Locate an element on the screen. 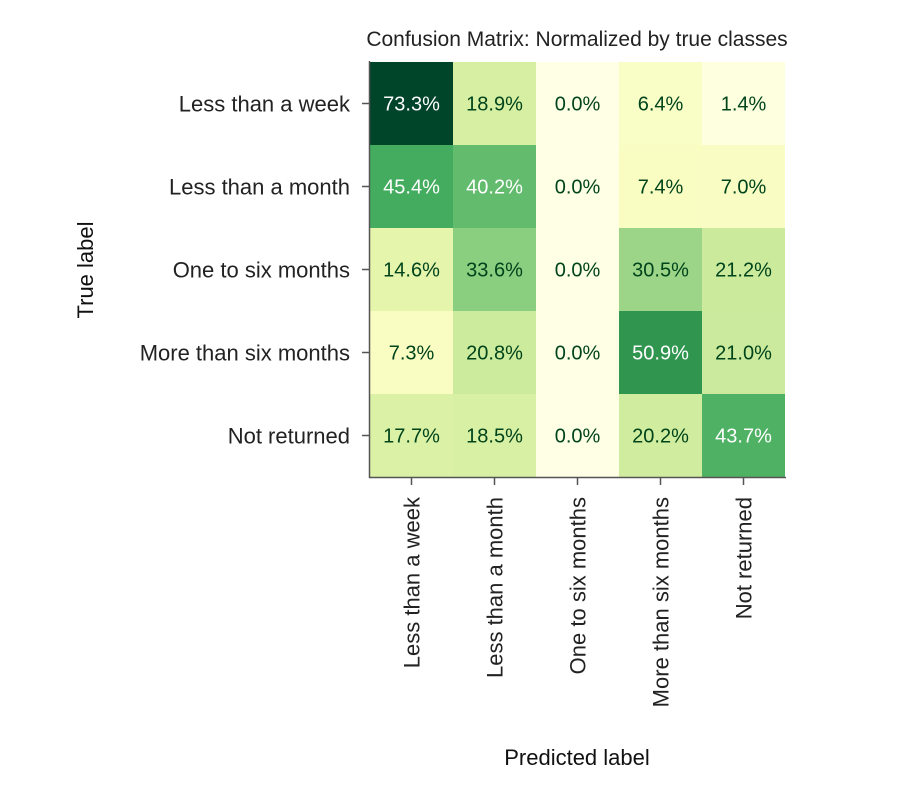 This screenshot has height=800, width=900. cell-value-label: 18.9% is located at coordinates (494, 105).